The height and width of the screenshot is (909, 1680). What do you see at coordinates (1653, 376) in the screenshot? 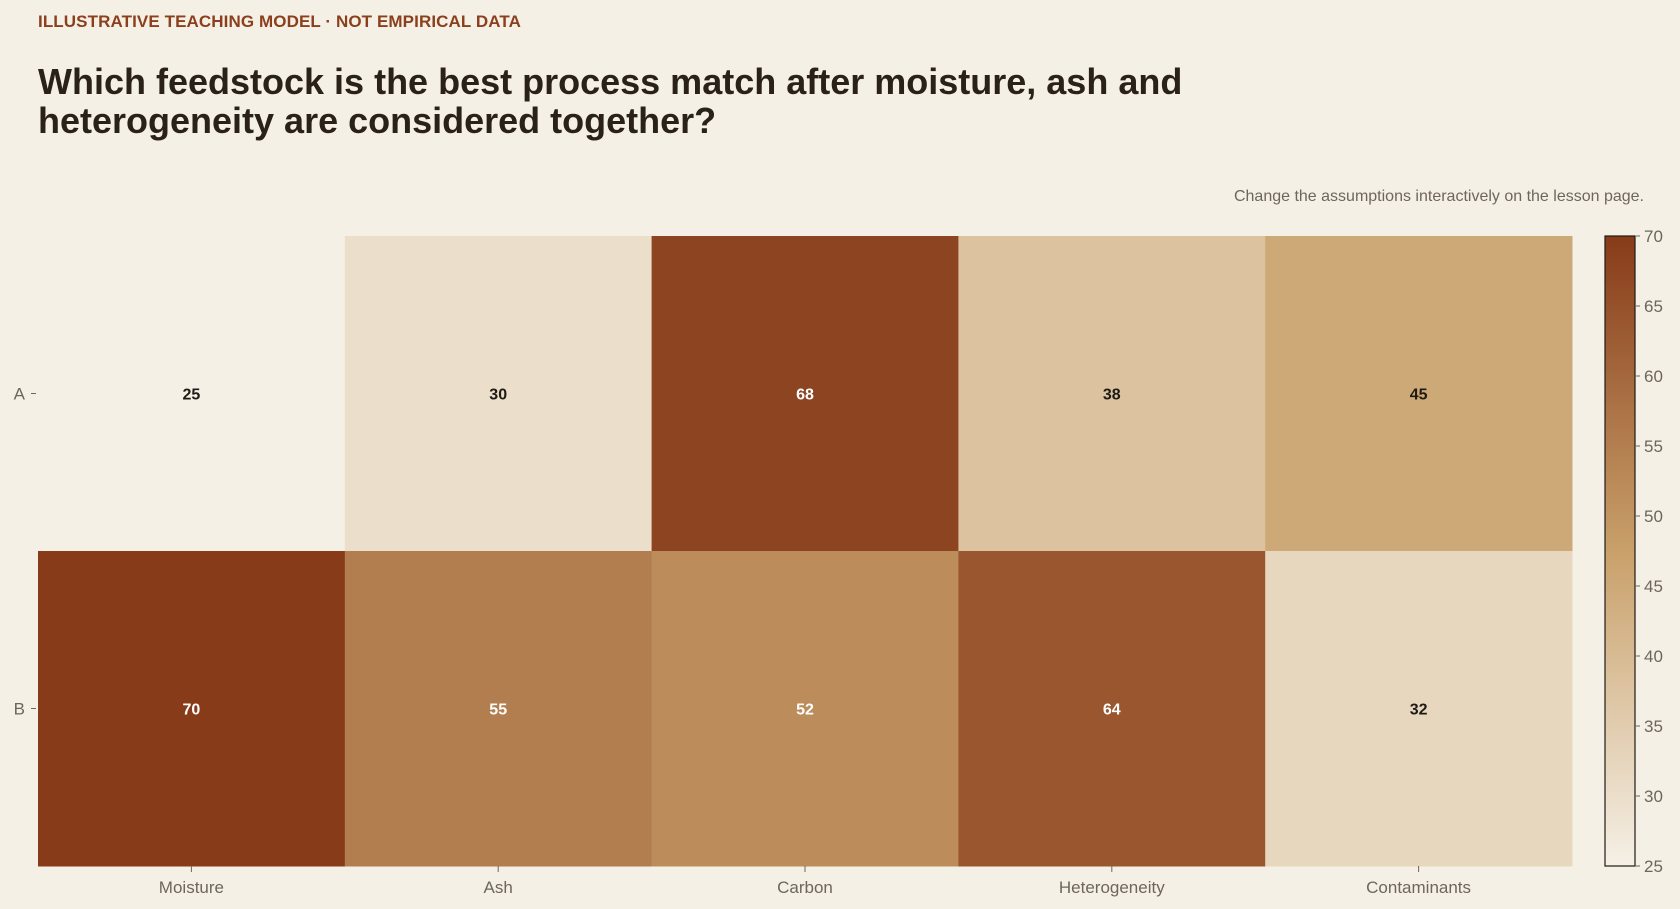
I see `colorbar-tick-label: 60` at bounding box center [1653, 376].